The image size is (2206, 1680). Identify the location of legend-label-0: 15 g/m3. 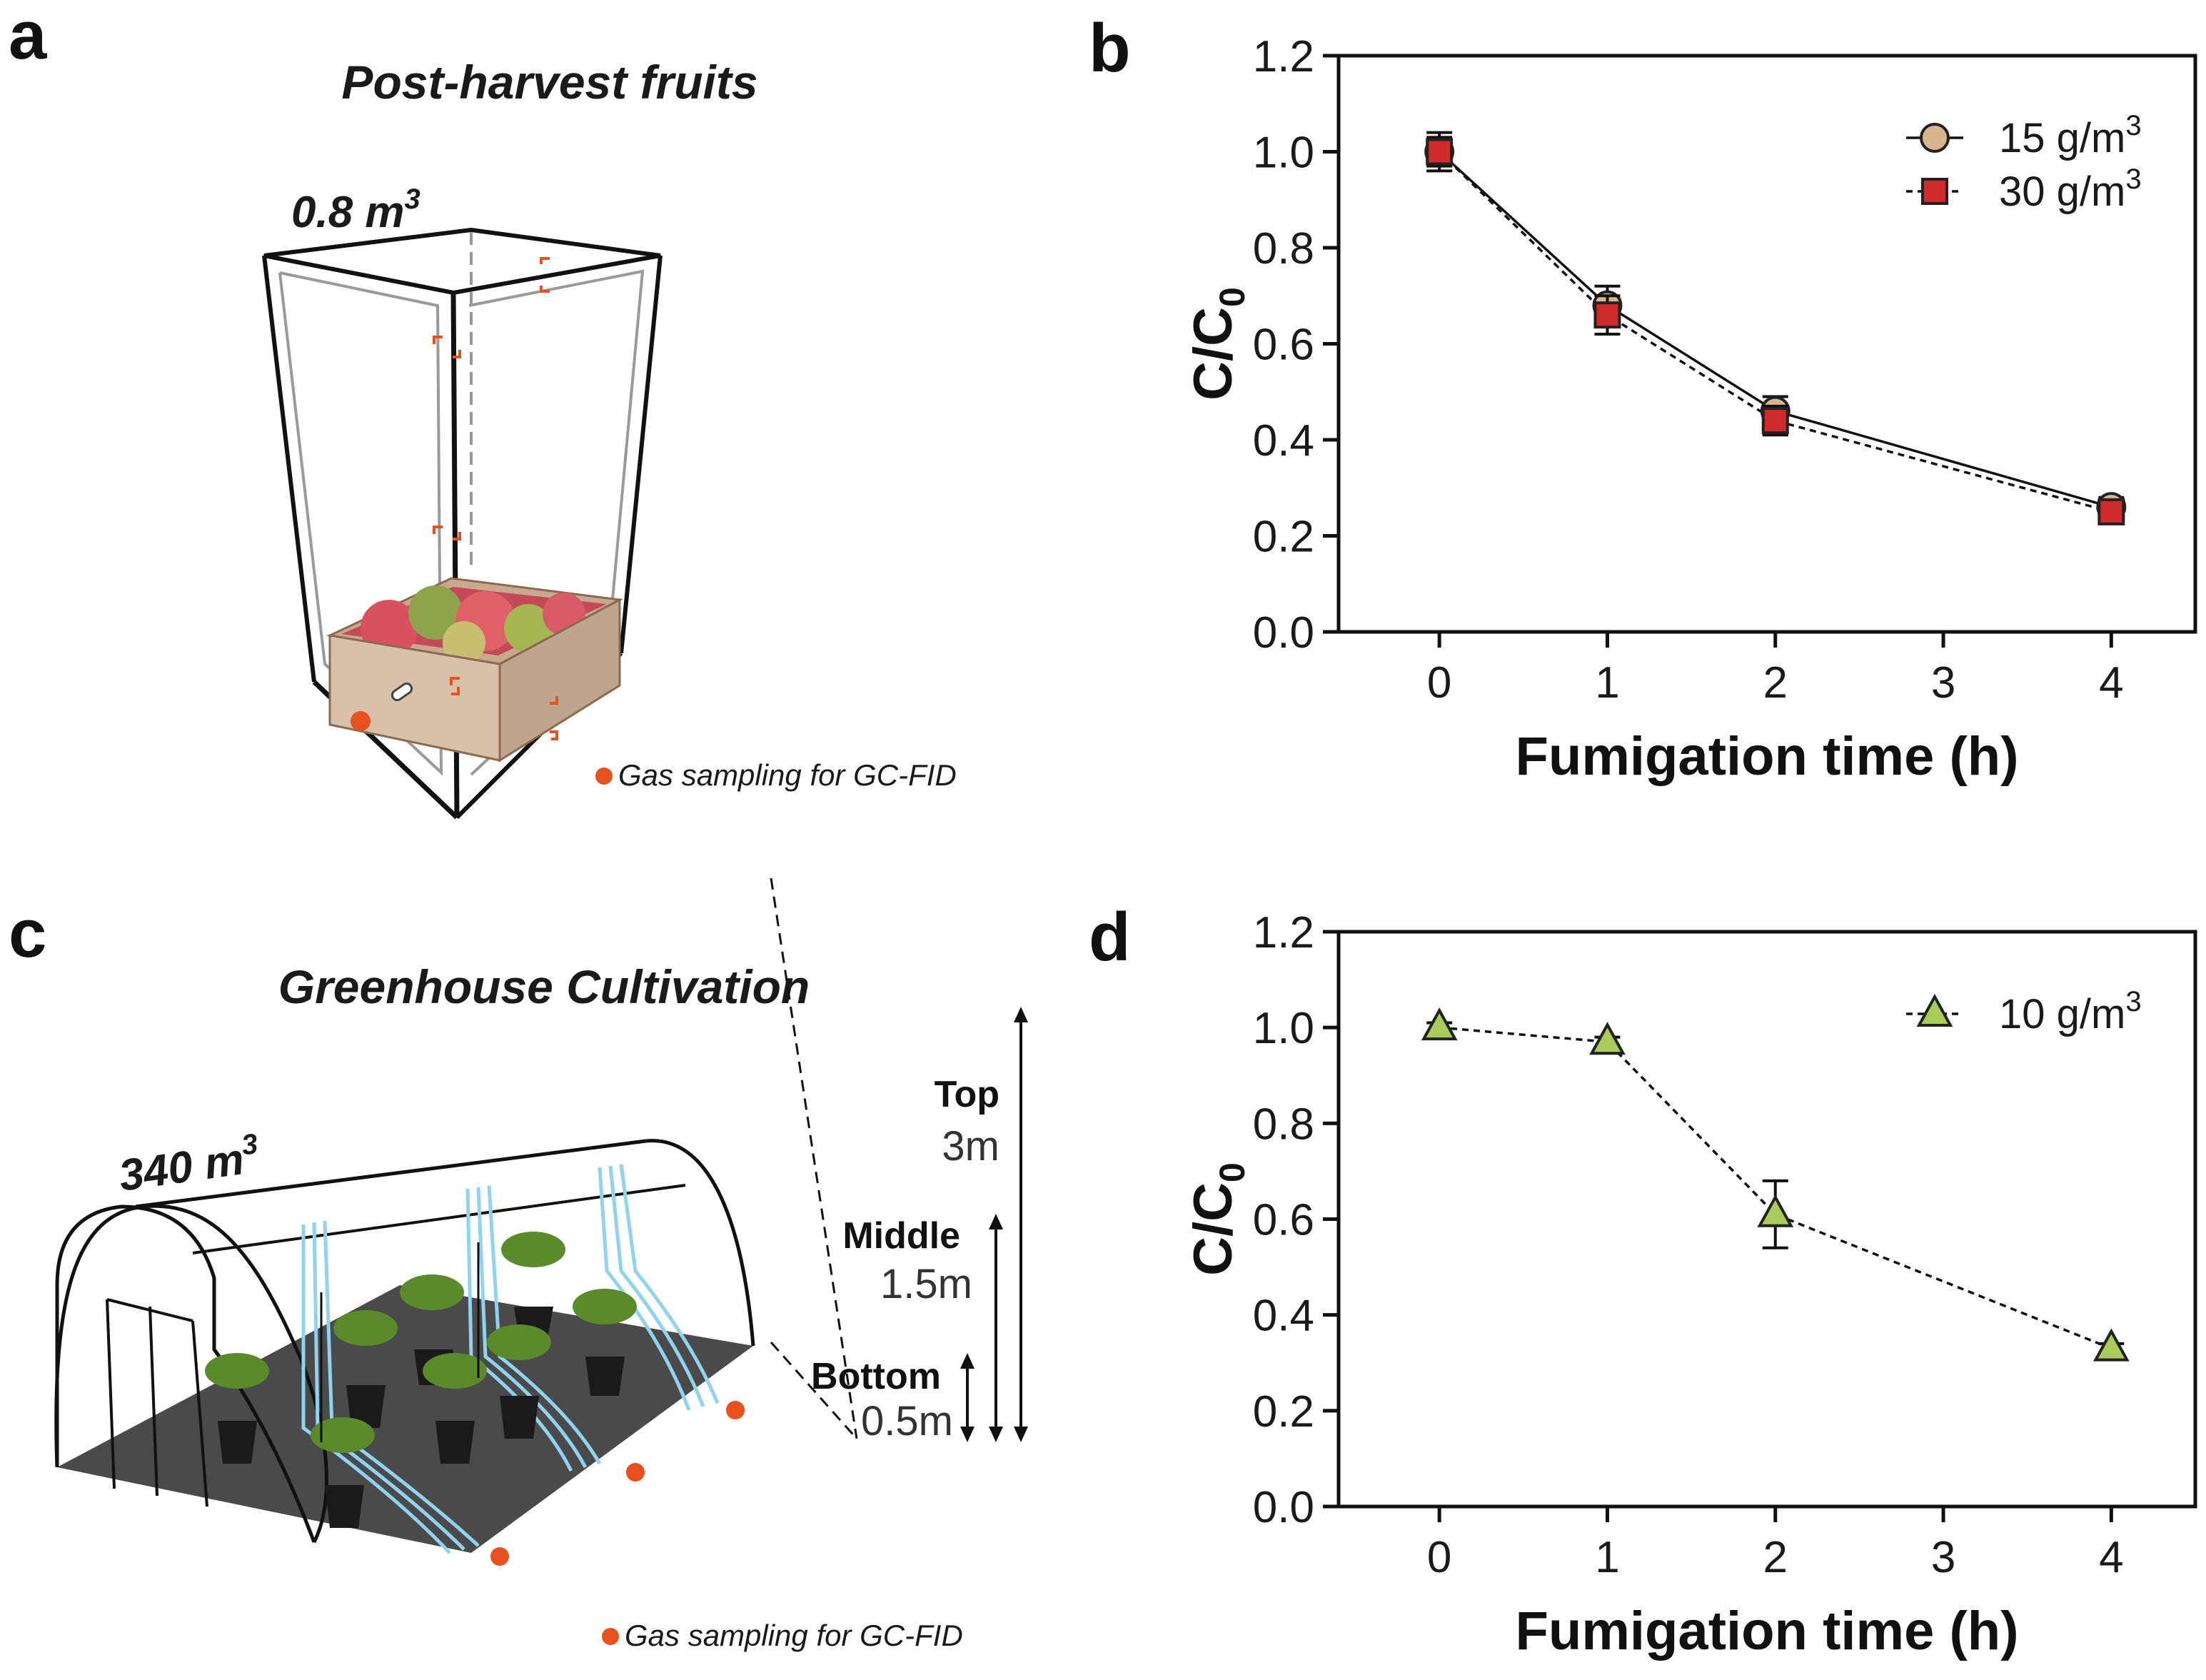
(2070, 135).